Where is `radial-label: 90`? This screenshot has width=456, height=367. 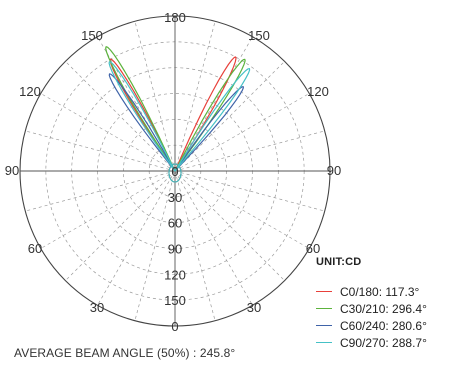
radial-label: 90 is located at coordinates (175, 249).